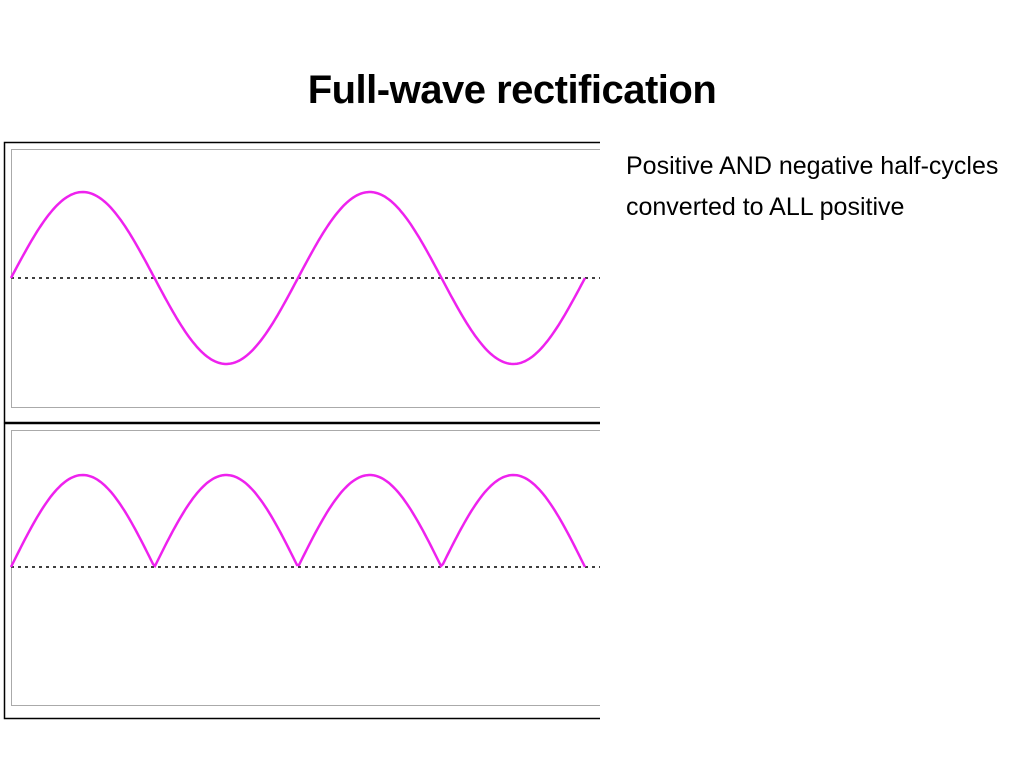  What do you see at coordinates (298, 278) in the screenshot?
I see `ac-wave` at bounding box center [298, 278].